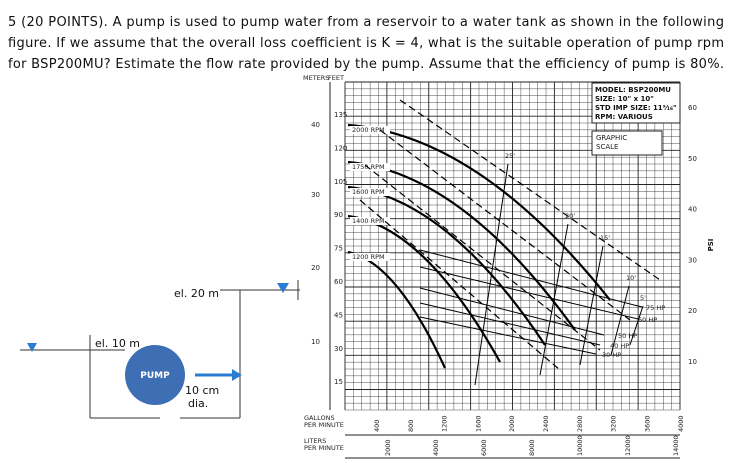  Describe the element at coordinates (340, 115) in the screenshot. I see `feet-tick-label: 135` at that location.